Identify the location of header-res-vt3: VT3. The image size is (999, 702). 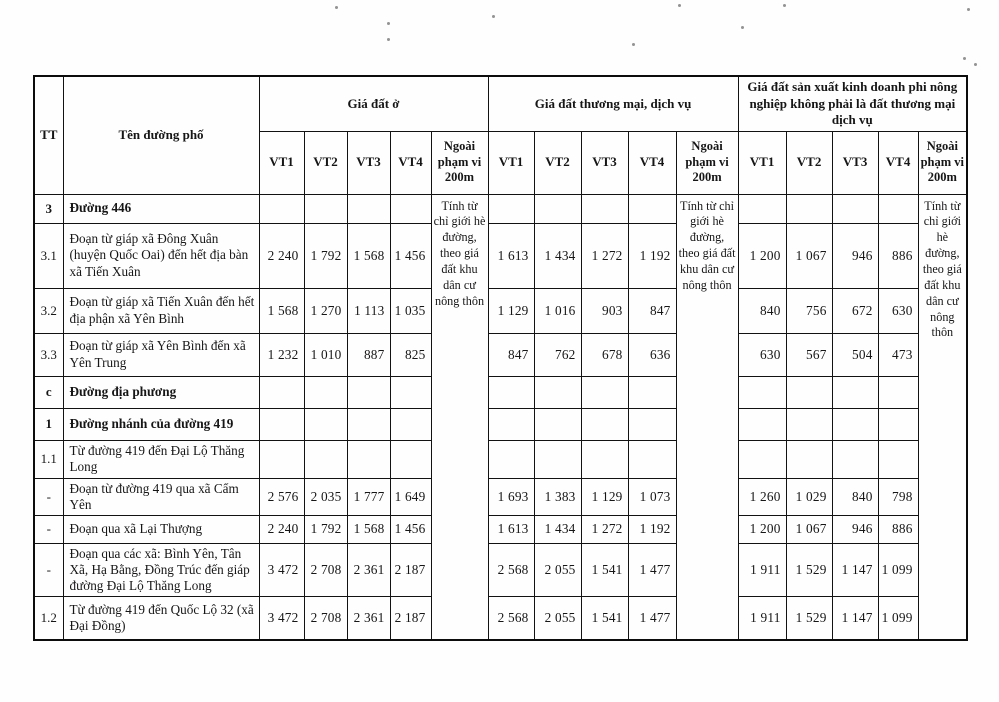
(368, 162).